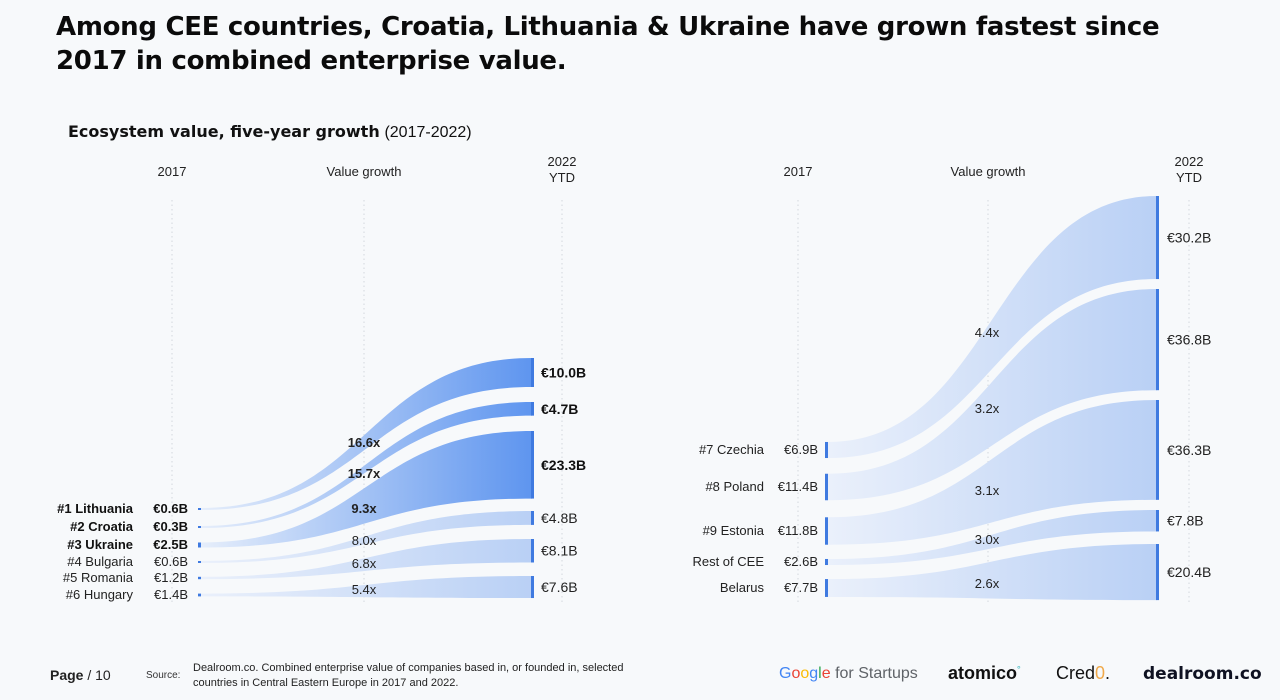 This screenshot has width=1280, height=700. Describe the element at coordinates (67, 675) in the screenshot. I see `page-label: Page` at that location.